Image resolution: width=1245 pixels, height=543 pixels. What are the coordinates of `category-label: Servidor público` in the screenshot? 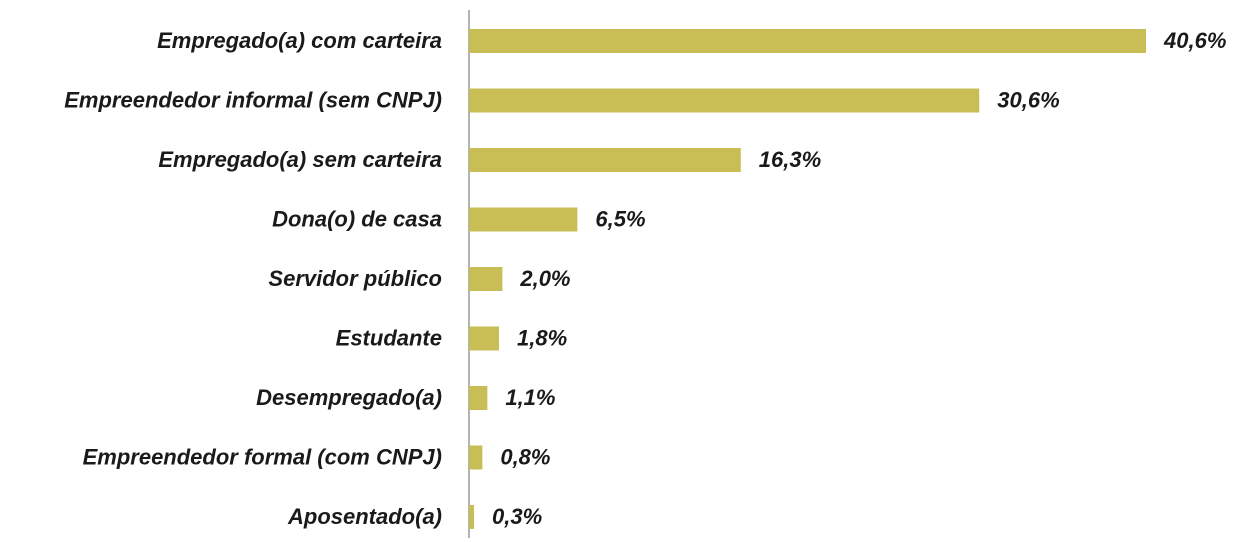 It's located at (355, 278).